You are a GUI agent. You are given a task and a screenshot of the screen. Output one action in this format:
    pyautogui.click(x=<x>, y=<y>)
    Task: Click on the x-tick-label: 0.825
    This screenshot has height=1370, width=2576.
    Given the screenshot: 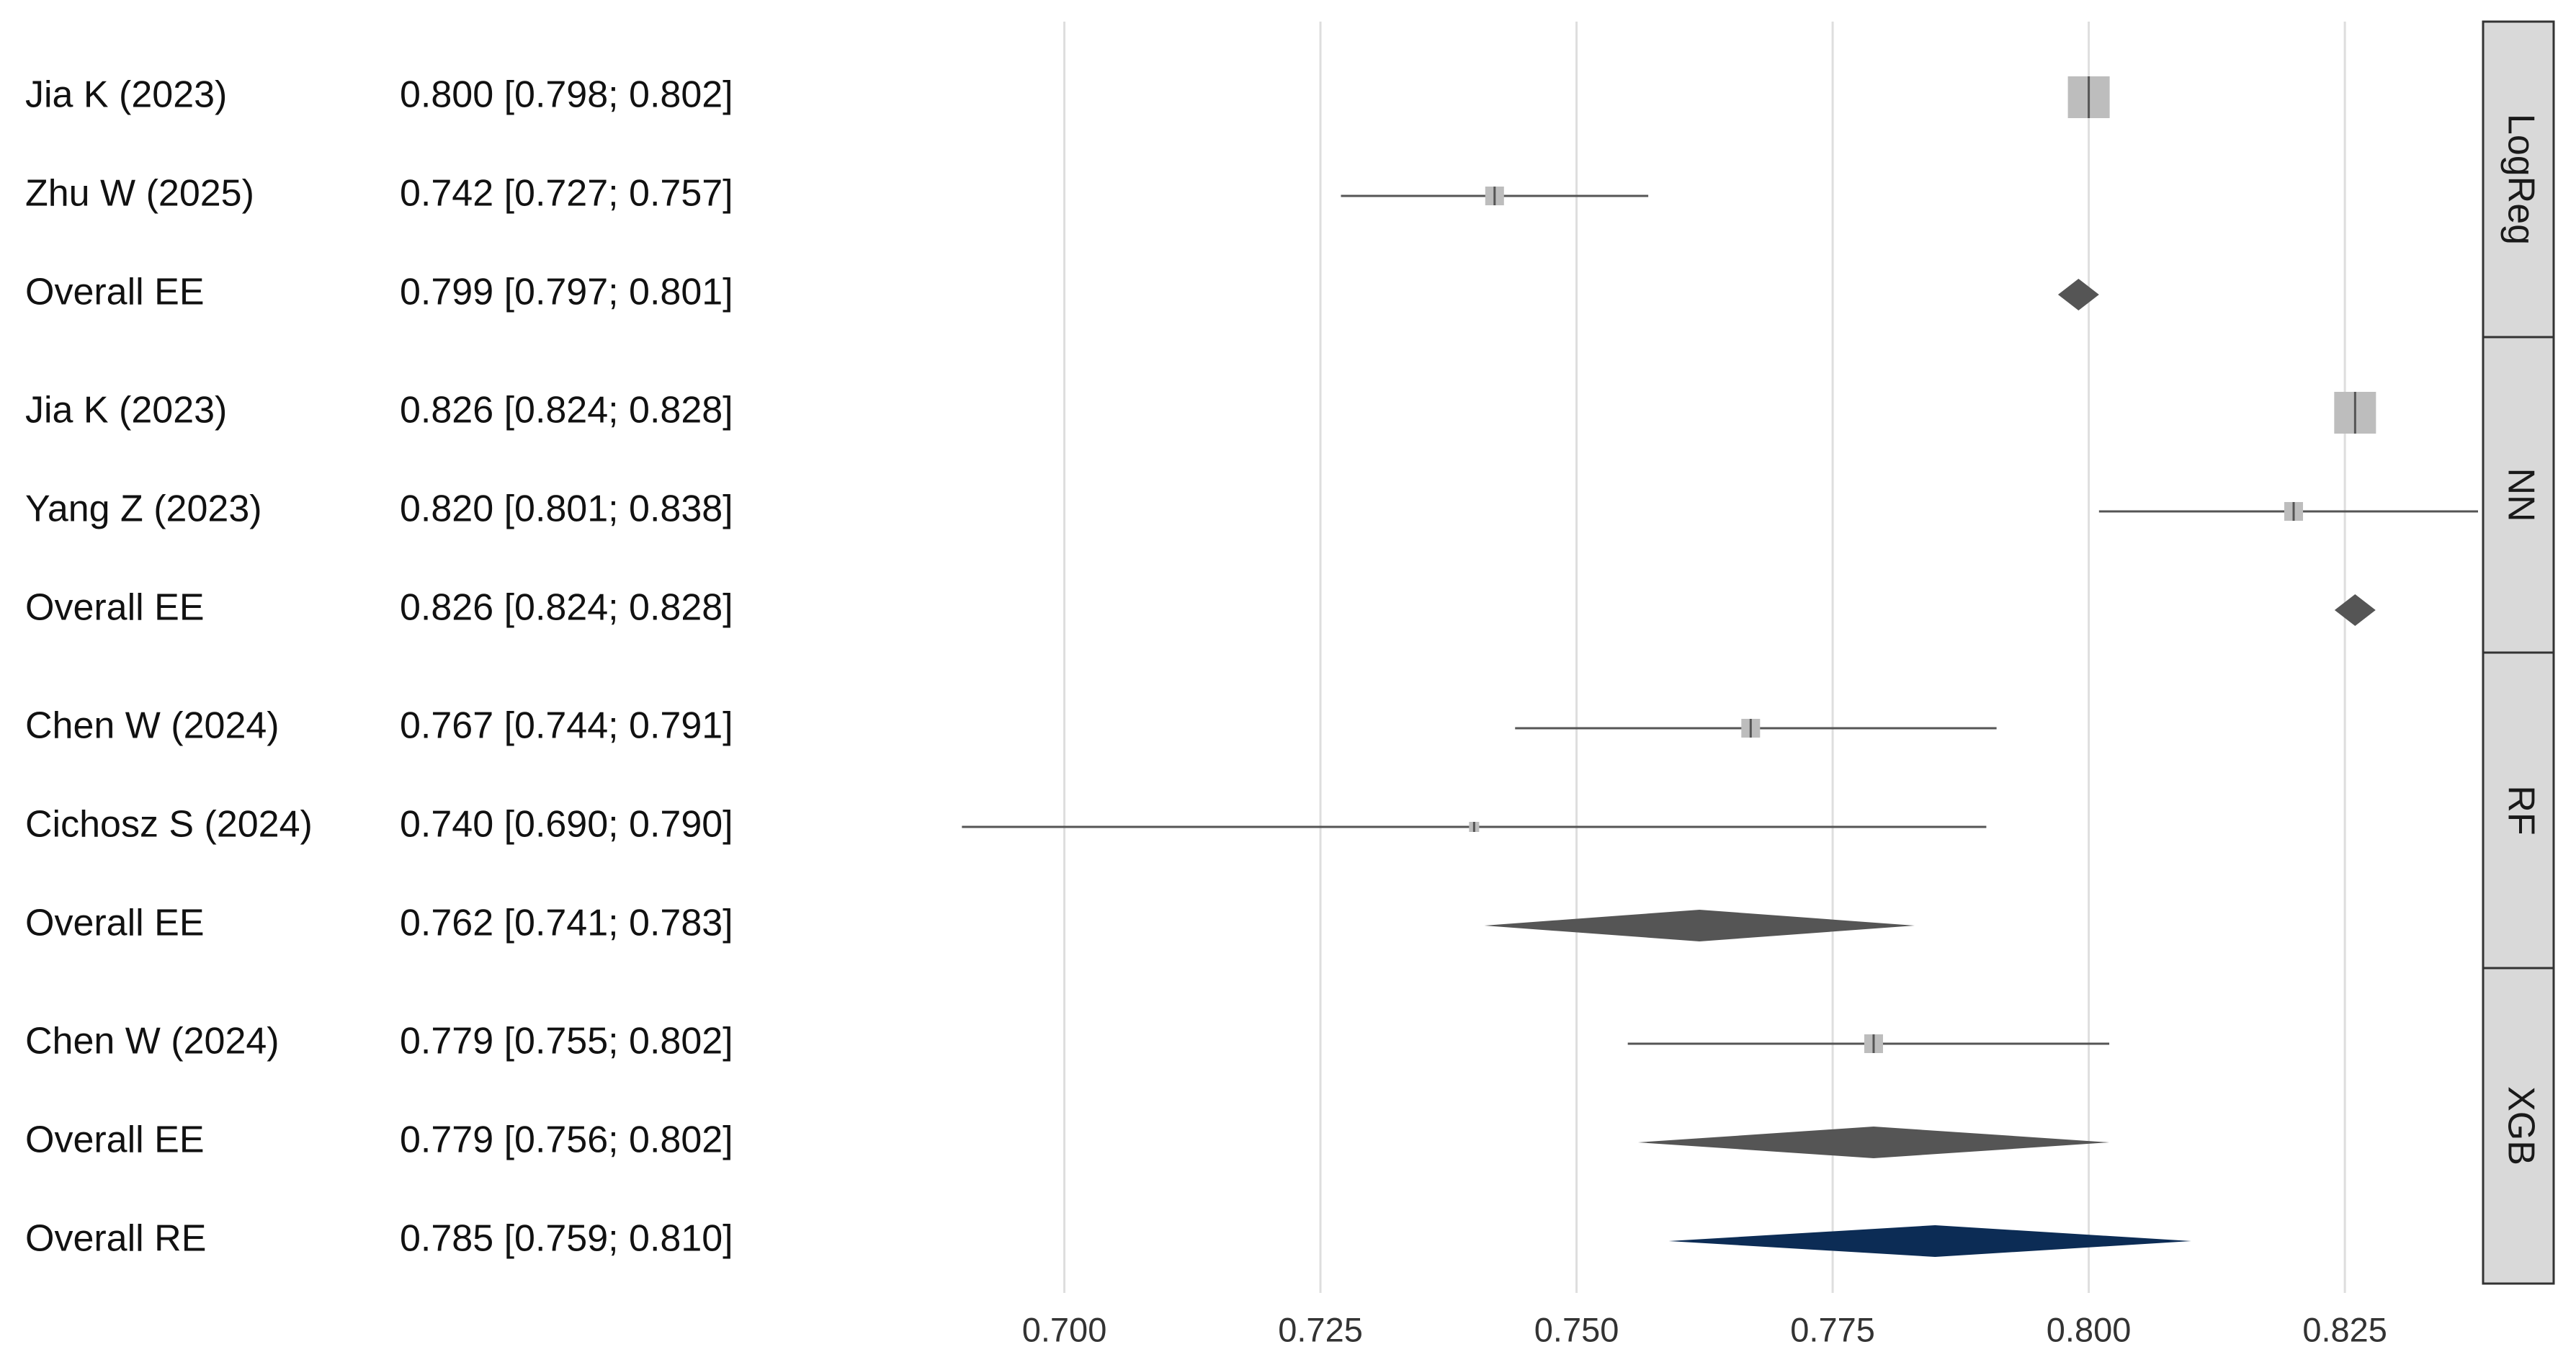 What is the action you would take?
    pyautogui.click(x=2344, y=1329)
    